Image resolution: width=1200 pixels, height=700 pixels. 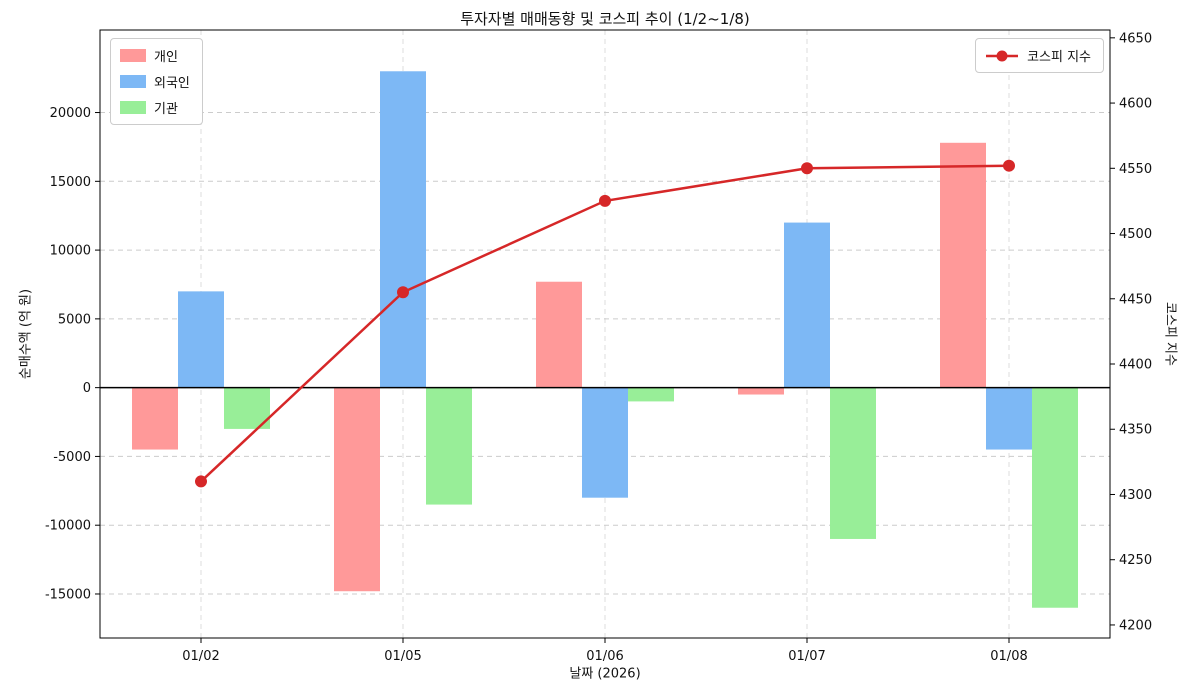 What do you see at coordinates (605, 200) in the screenshot?
I see `kospi-marker-01/06` at bounding box center [605, 200].